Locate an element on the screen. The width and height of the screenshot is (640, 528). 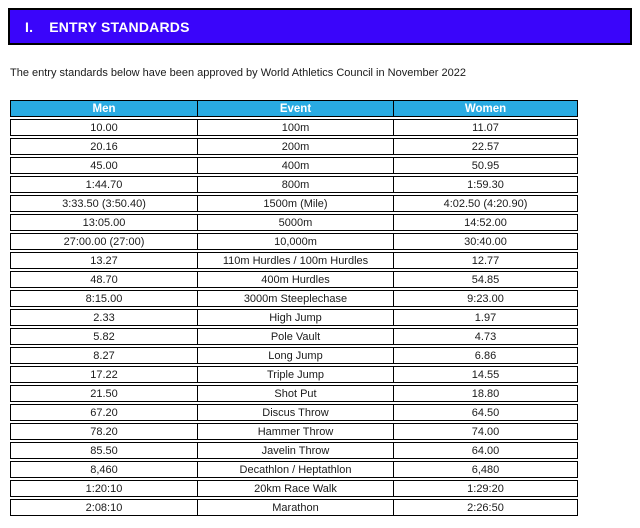
event-name-cell: 100m is located at coordinates (295, 127).